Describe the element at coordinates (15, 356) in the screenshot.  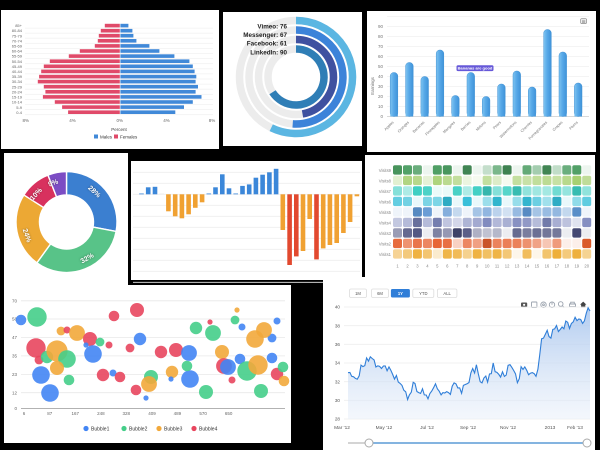
I see `svg-text: 35` at that location.